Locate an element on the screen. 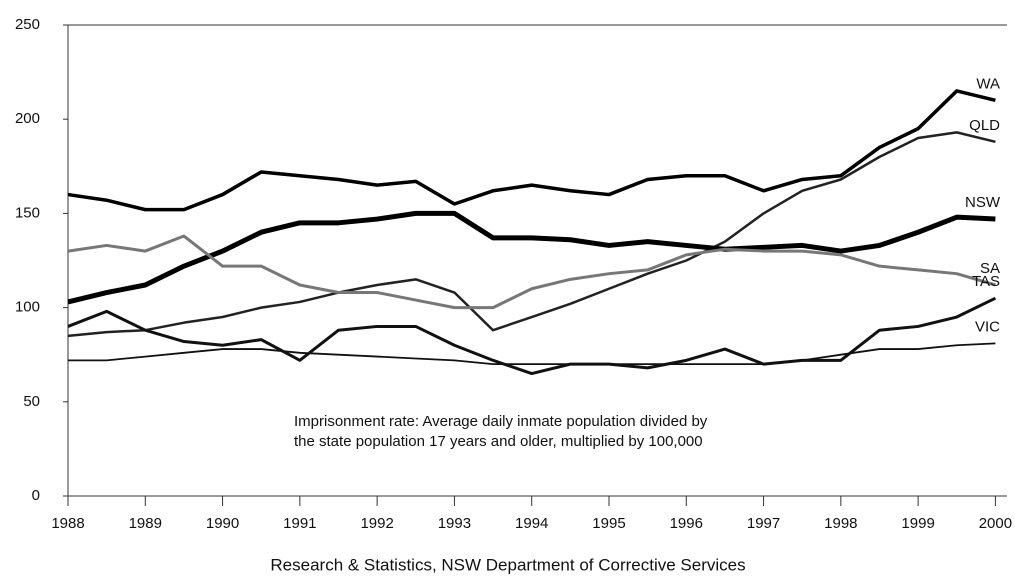 This screenshot has width=1015, height=586. x-tick-label: 2000 is located at coordinates (995, 523).